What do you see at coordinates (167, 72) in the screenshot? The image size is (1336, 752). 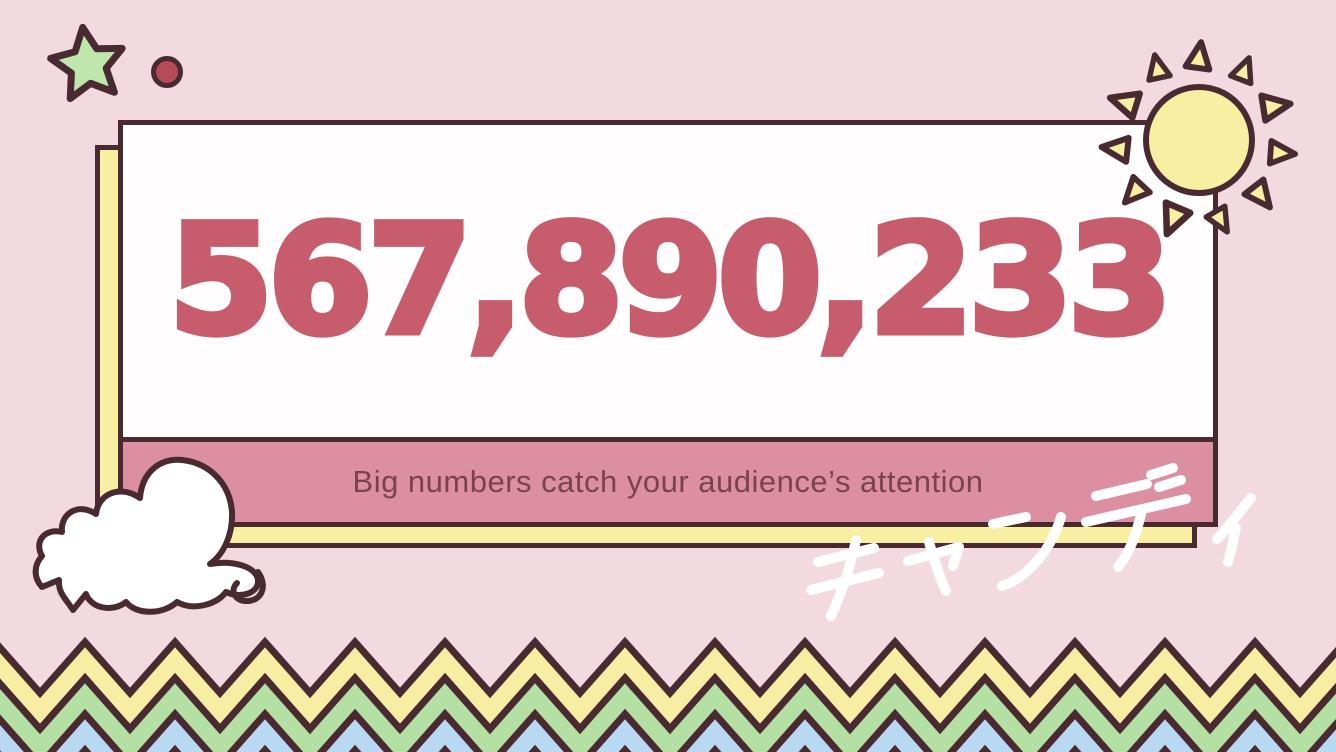 I see `dot-icon` at bounding box center [167, 72].